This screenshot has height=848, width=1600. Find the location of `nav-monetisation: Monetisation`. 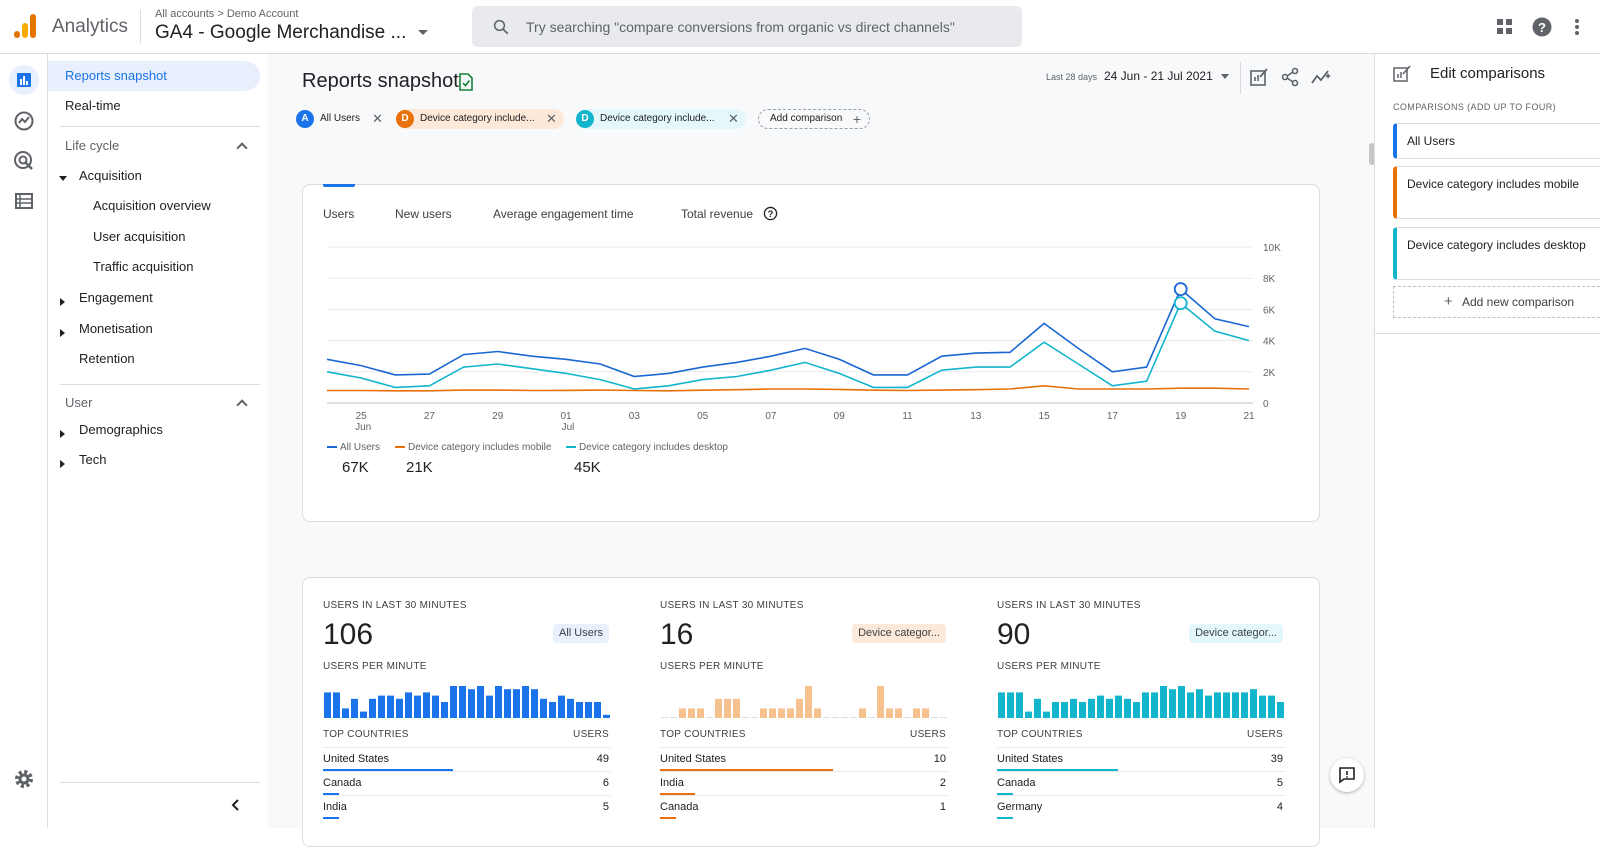

nav-monetisation: Monetisation is located at coordinates (116, 328).